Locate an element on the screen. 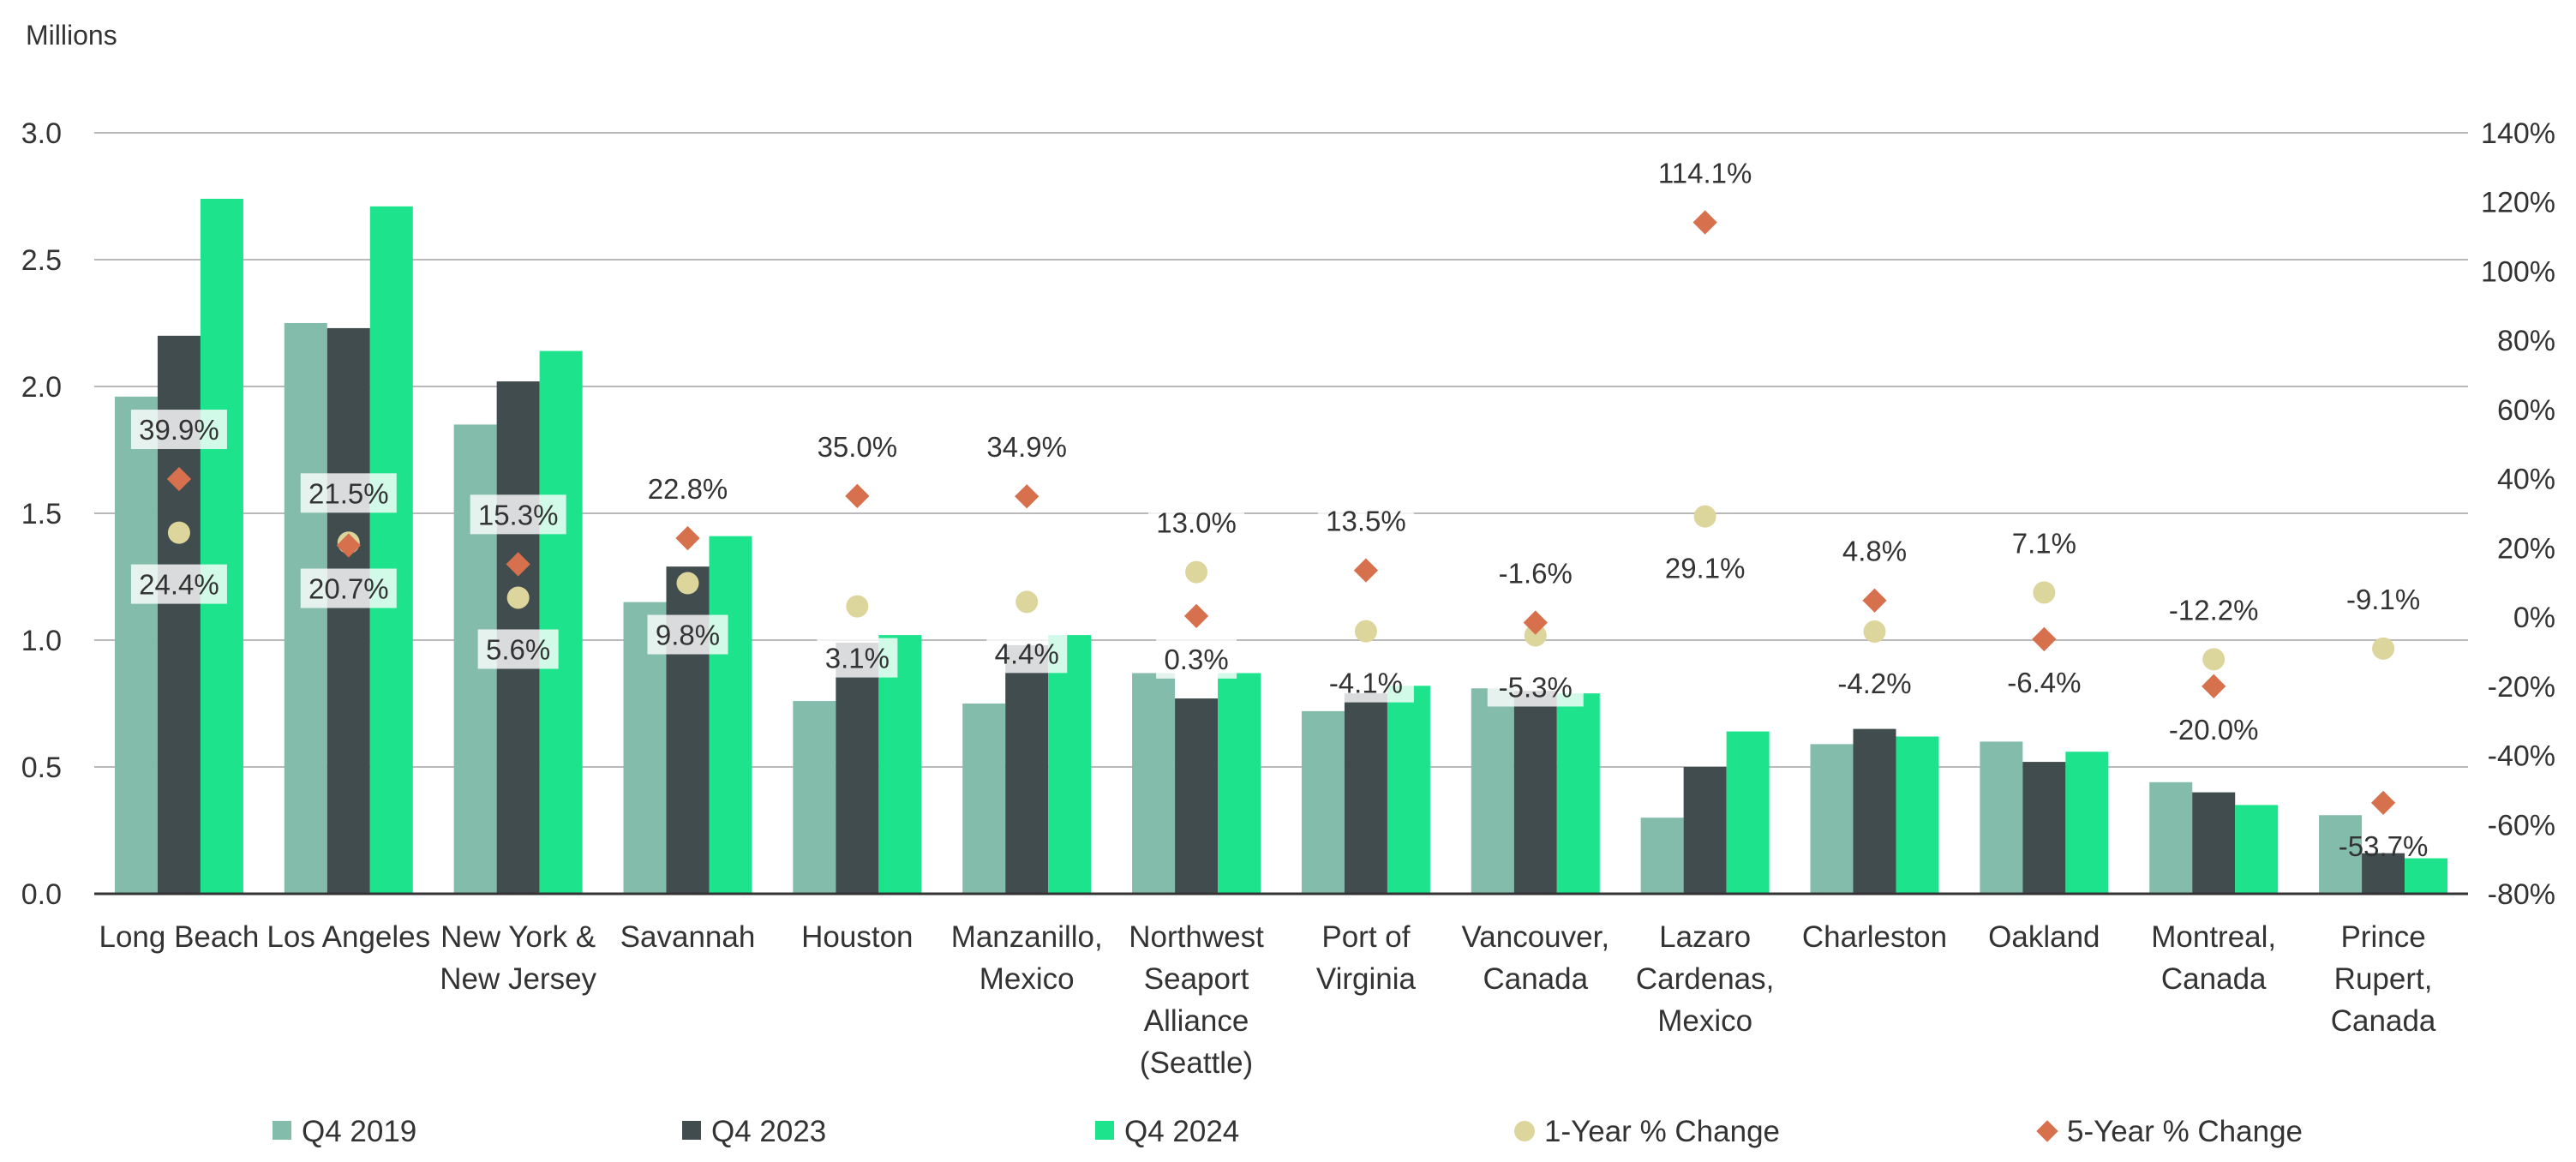 The width and height of the screenshot is (2576, 1162). category-label: Montreal, is located at coordinates (2213, 937).